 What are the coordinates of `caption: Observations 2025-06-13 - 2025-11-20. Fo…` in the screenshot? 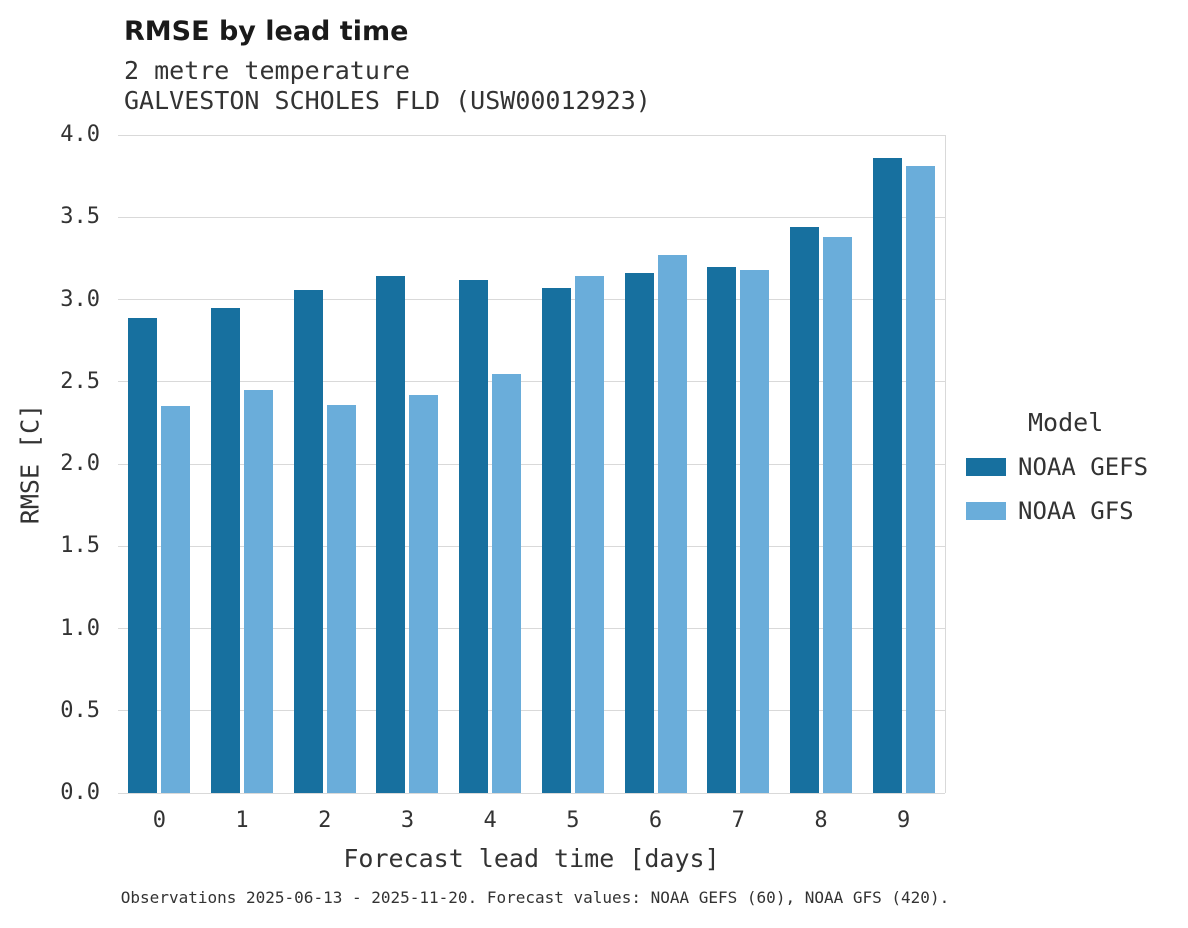 It's located at (535, 897).